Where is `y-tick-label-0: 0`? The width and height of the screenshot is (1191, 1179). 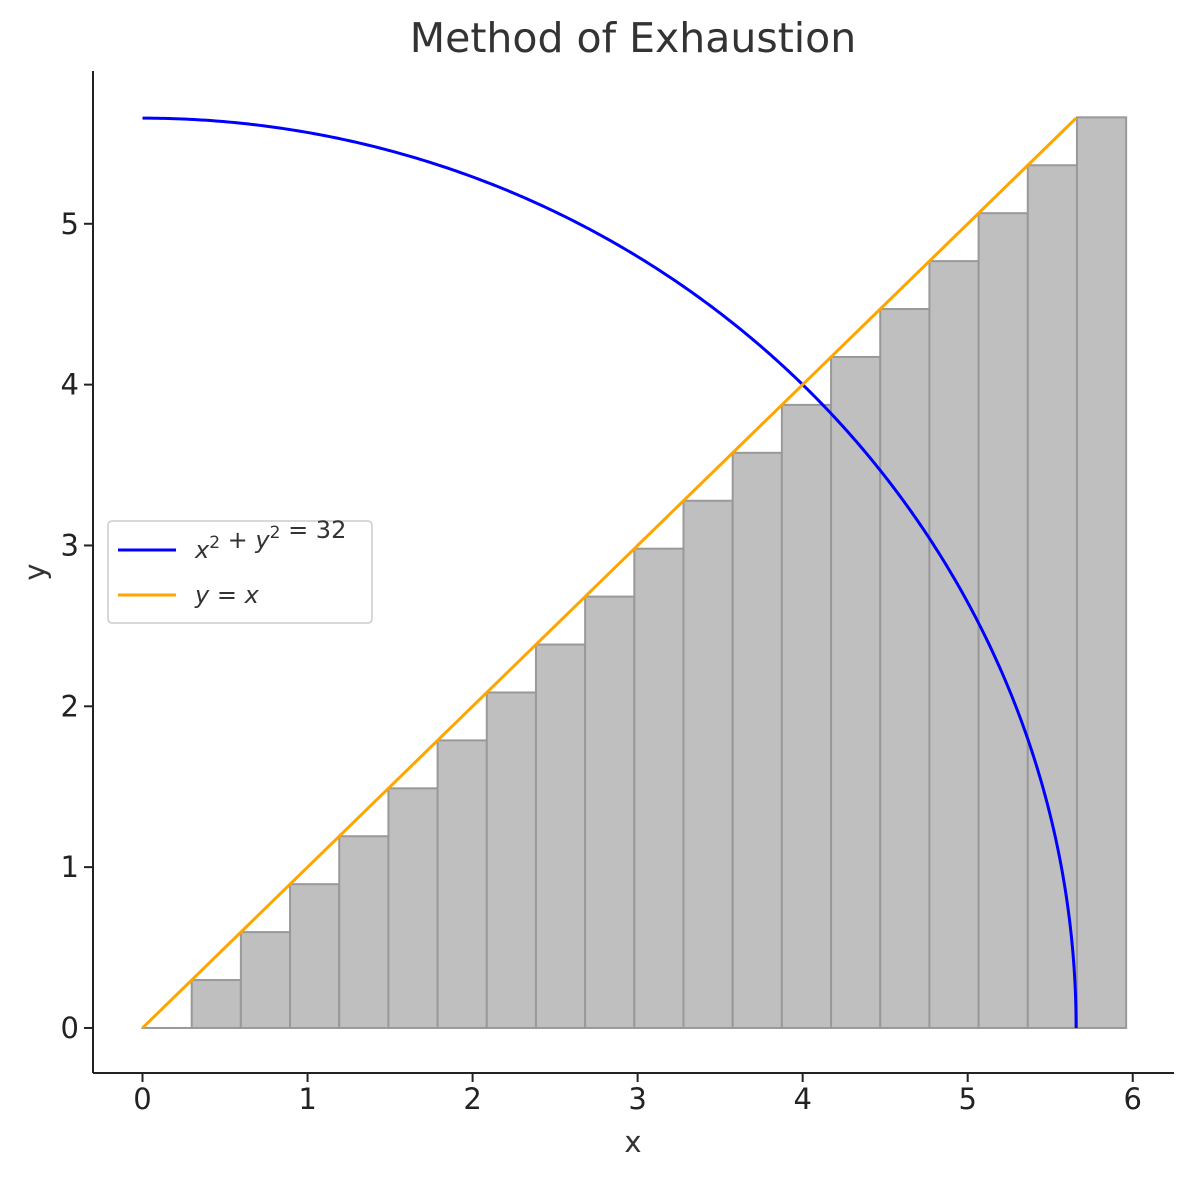 y-tick-label-0: 0 is located at coordinates (70, 1028).